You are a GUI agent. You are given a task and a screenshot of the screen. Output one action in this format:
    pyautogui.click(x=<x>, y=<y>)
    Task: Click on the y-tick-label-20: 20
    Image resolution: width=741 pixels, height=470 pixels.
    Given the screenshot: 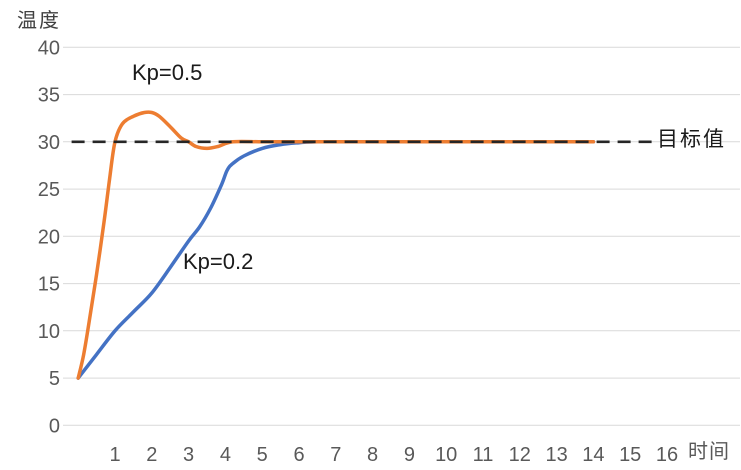 What is the action you would take?
    pyautogui.click(x=49, y=237)
    